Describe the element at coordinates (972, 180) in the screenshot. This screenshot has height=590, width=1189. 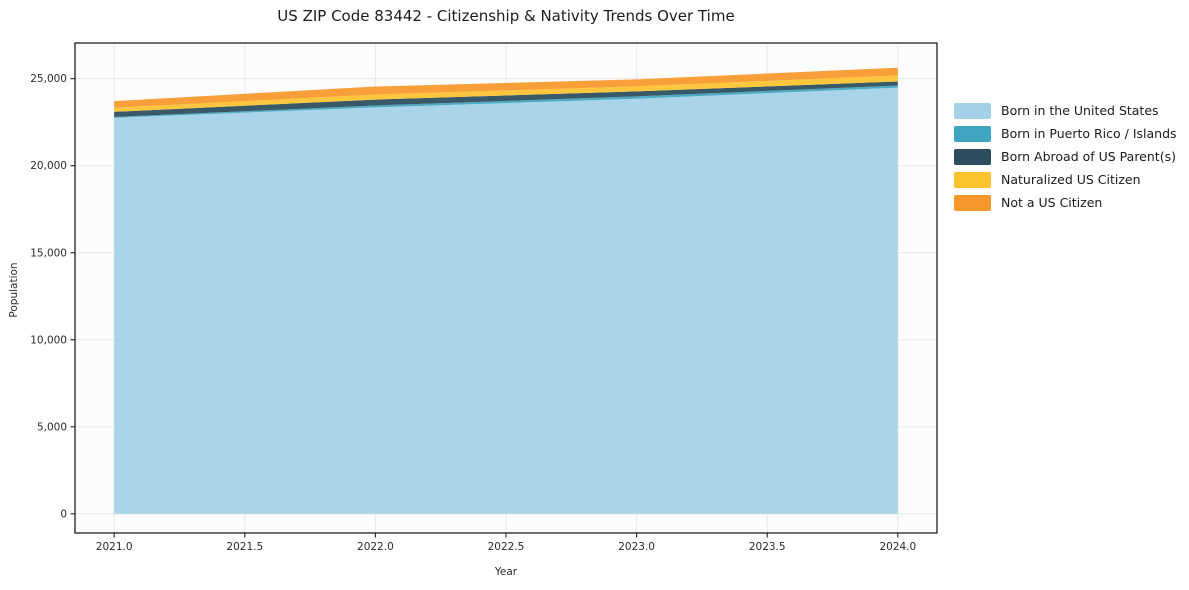
I see `legend-swatch-naturalized-icon` at that location.